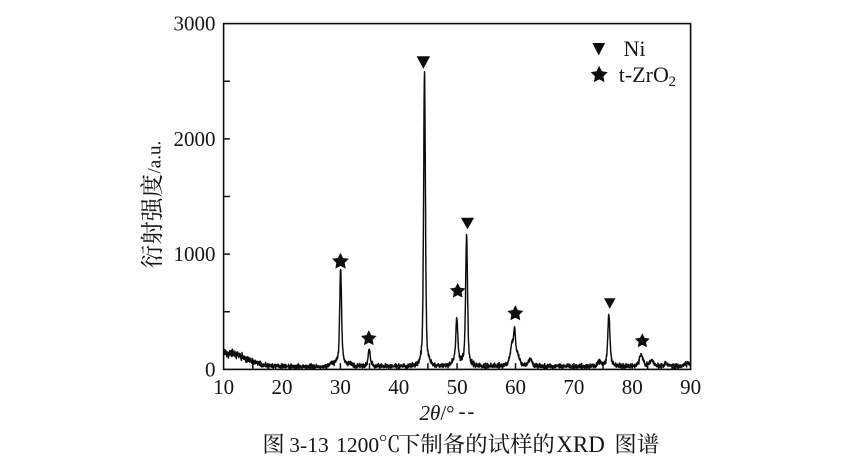 The height and width of the screenshot is (472, 861). Describe the element at coordinates (398, 387) in the screenshot. I see `svg-text: 40` at that location.